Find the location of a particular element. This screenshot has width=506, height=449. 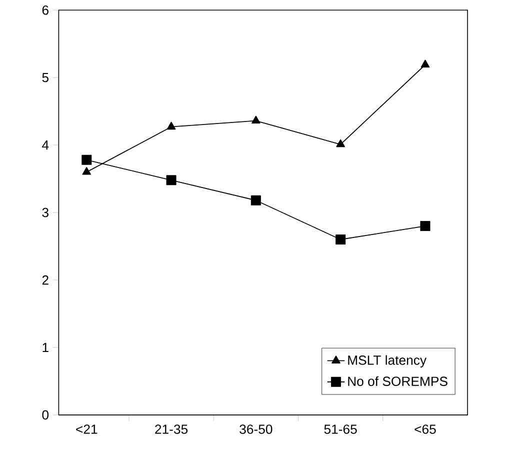

x-tick-label: <65 is located at coordinates (425, 429).